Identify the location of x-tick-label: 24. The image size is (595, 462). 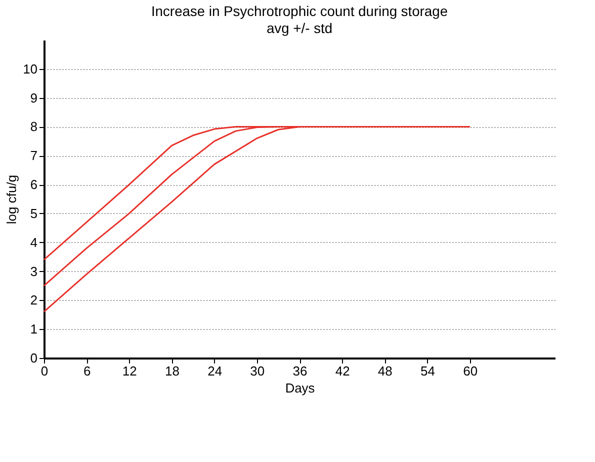
(215, 371).